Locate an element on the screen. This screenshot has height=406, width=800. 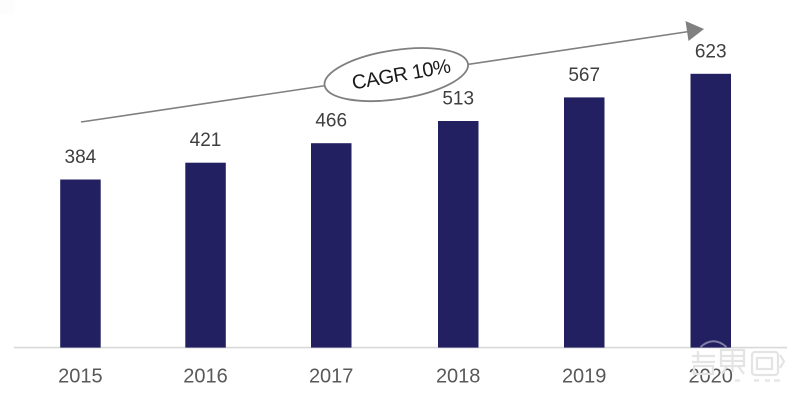
svg-text: 513 is located at coordinates (458, 99).